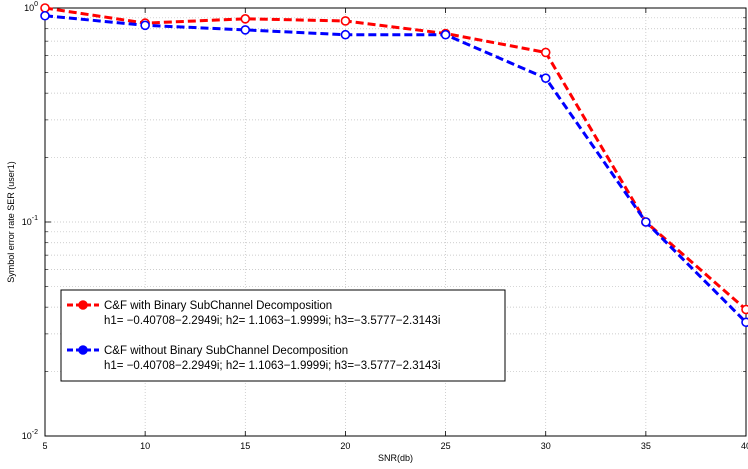 The image size is (748, 469). What do you see at coordinates (245, 446) in the screenshot?
I see `x-tick-label: 15` at bounding box center [245, 446].